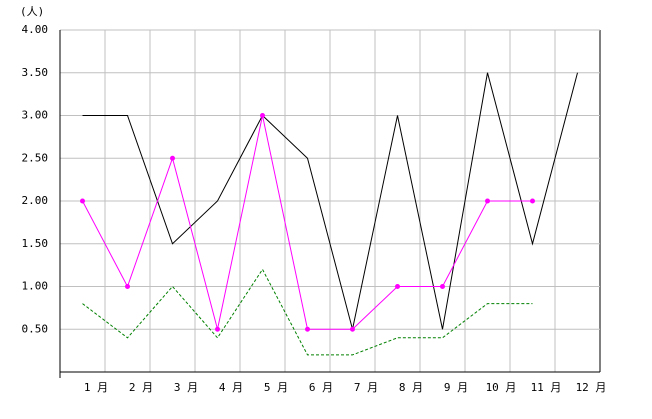  I want to click on y-tick-label: 3.00, so click(35, 115).